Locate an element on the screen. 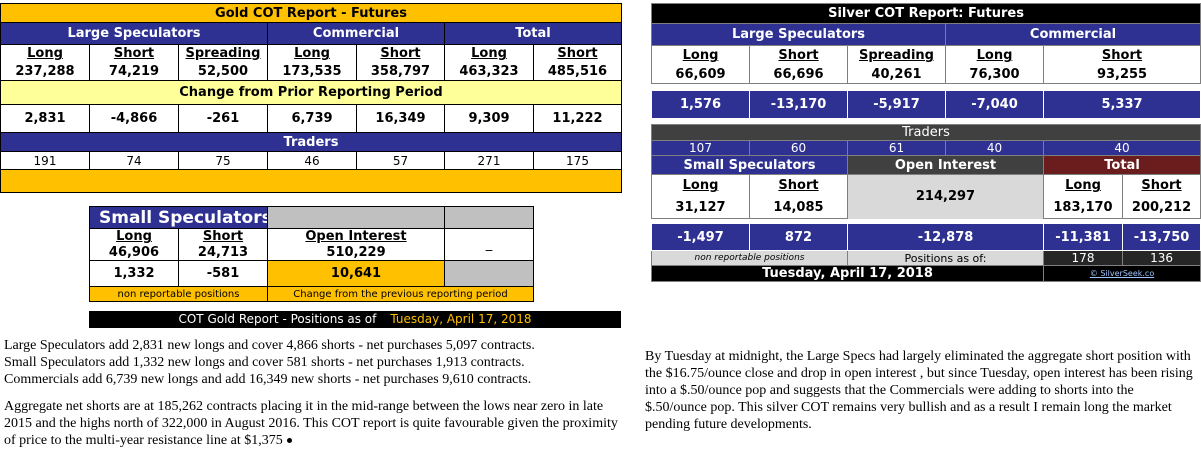 This screenshot has width=1201, height=473. silver-change2-value: 872 is located at coordinates (798, 237).